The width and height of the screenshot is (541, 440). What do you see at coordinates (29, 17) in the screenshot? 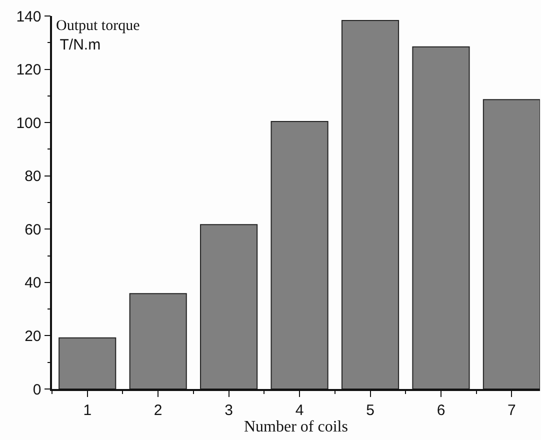
I see `y-tick-label: 140` at bounding box center [29, 17].